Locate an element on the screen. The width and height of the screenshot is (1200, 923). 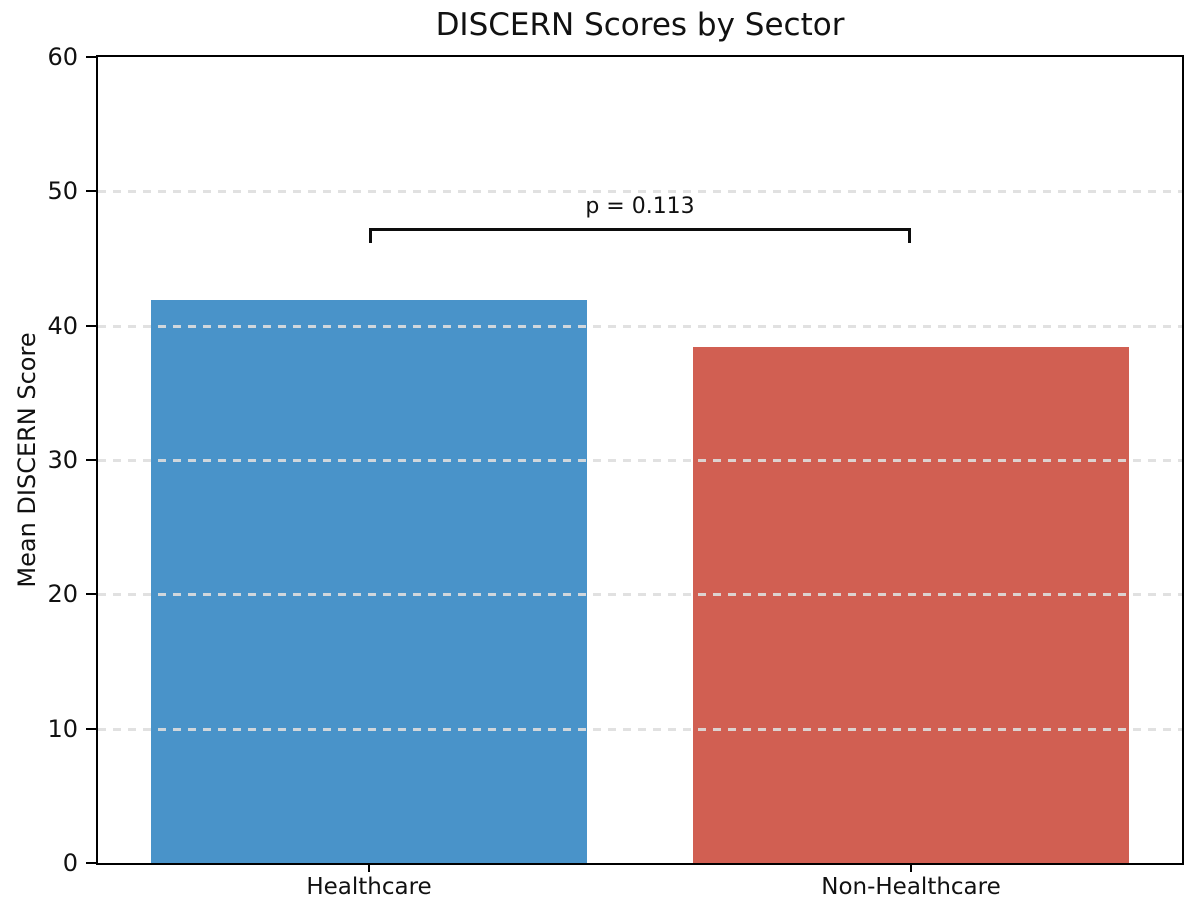
significance-bracket-line is located at coordinates (640, 229).